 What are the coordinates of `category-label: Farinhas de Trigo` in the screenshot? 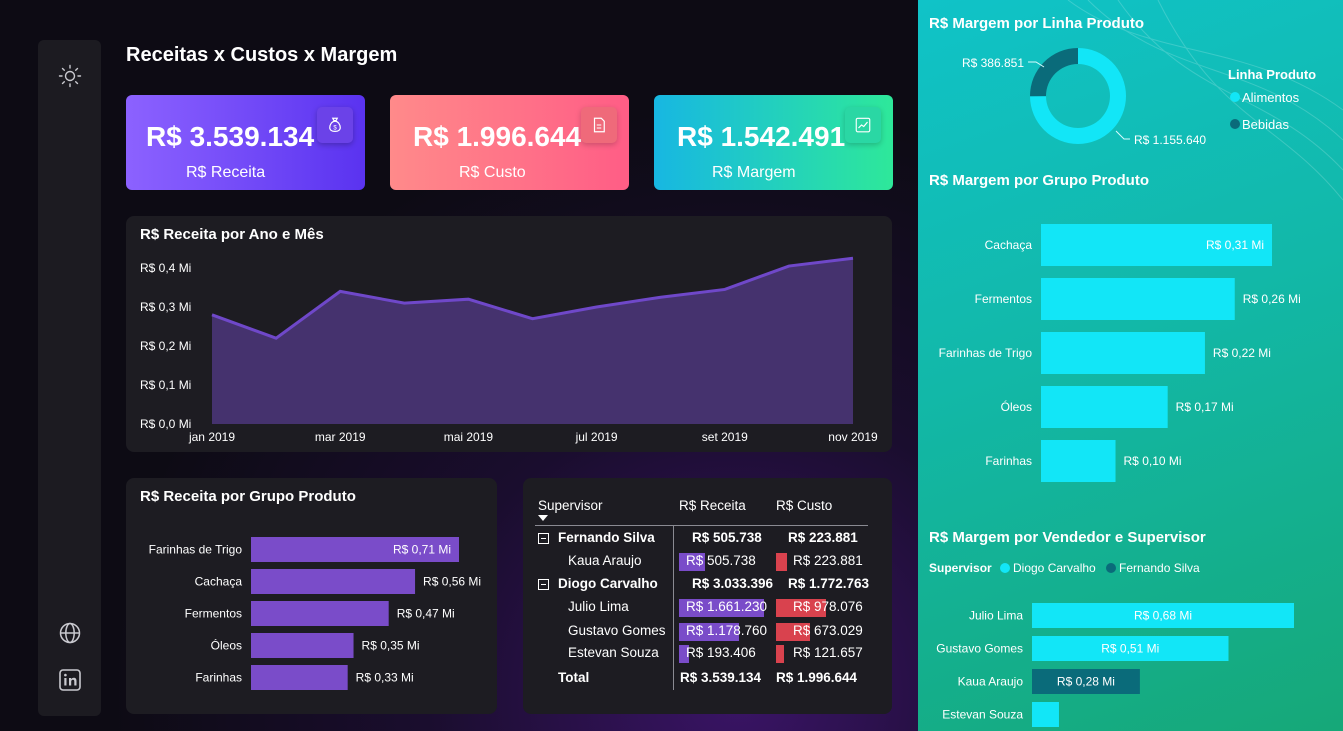 It's located at (196, 550).